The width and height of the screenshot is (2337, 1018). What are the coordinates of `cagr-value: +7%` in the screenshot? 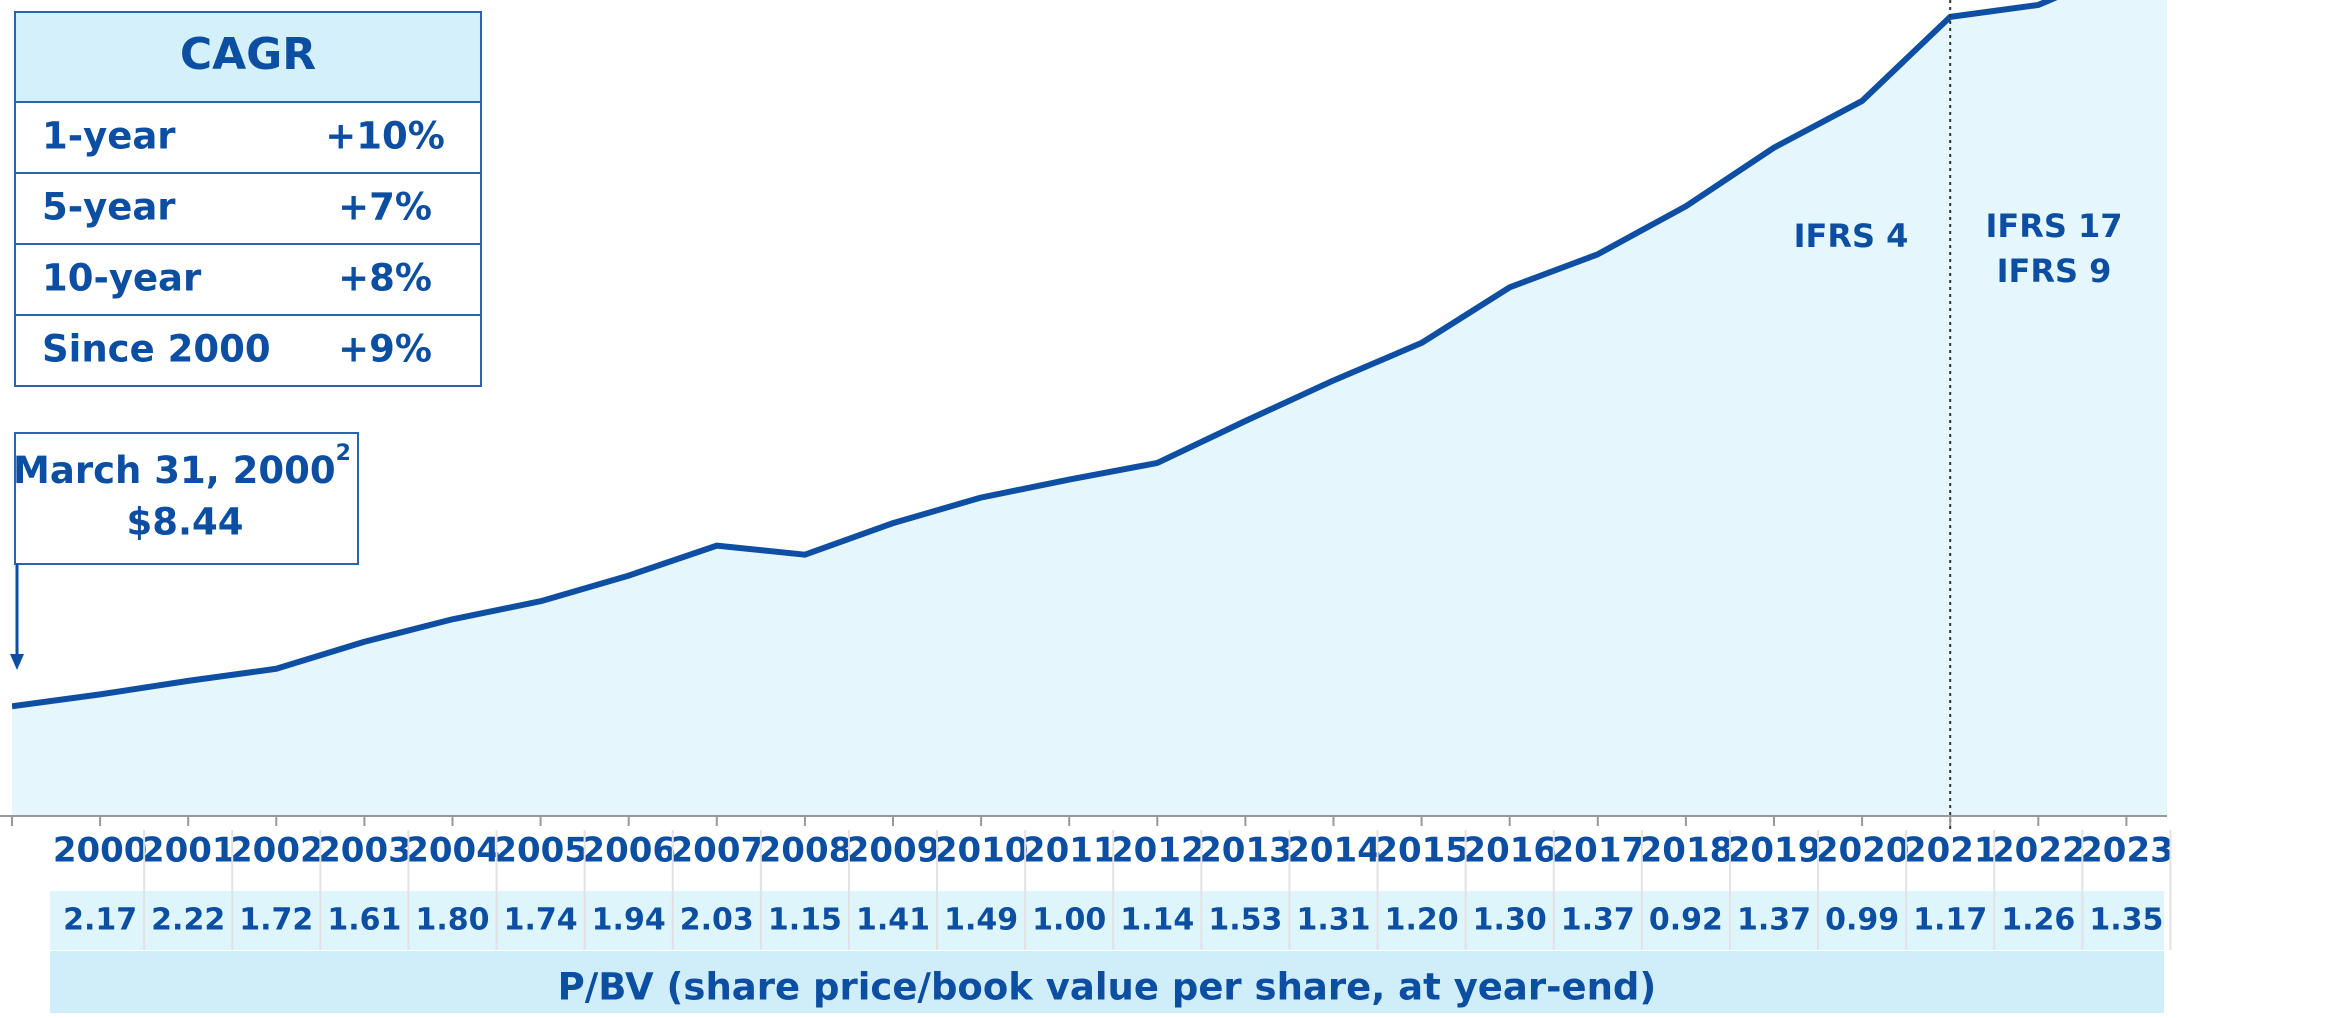 It's located at (385, 207).